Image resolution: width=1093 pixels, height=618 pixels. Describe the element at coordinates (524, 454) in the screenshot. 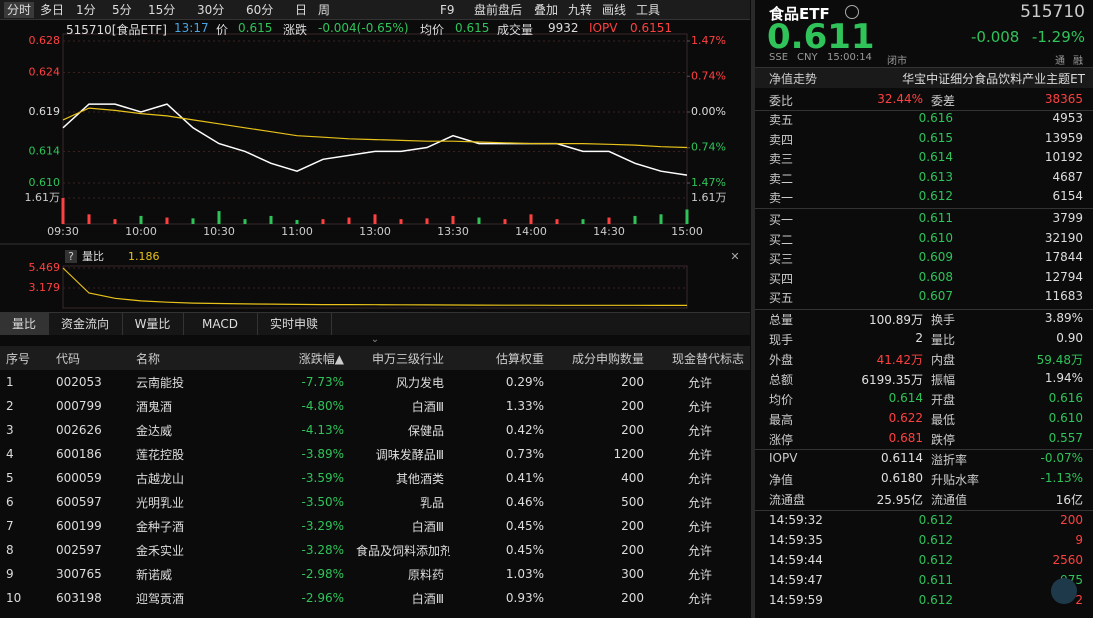

I see `table-cell: 0.73%` at that location.